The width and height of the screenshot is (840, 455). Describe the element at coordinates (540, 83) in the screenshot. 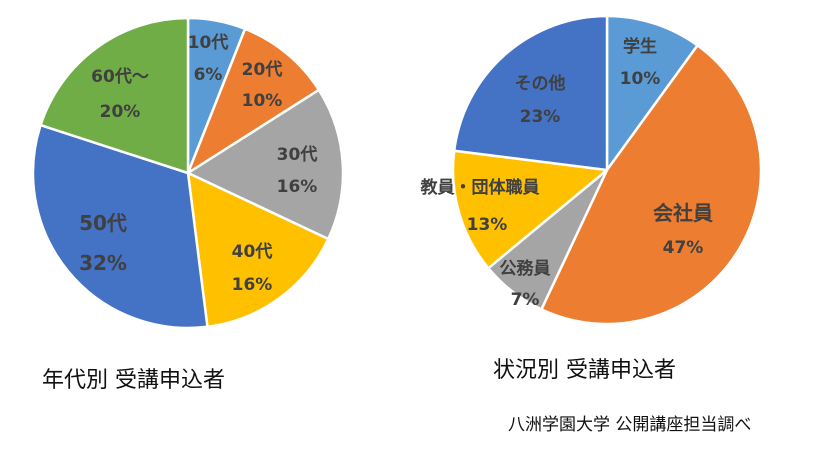

I see `slice-label-other-name: その他` at that location.